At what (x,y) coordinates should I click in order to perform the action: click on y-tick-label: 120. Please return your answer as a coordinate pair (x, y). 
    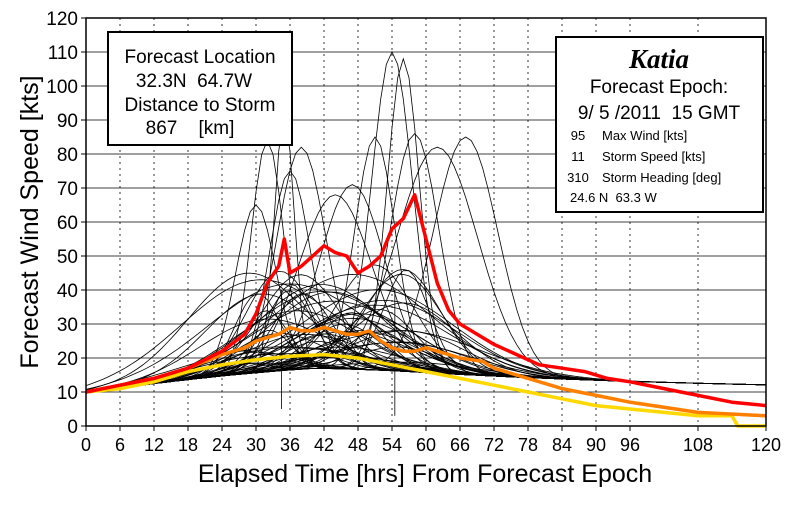
    Looking at the image, I should click on (62, 19).